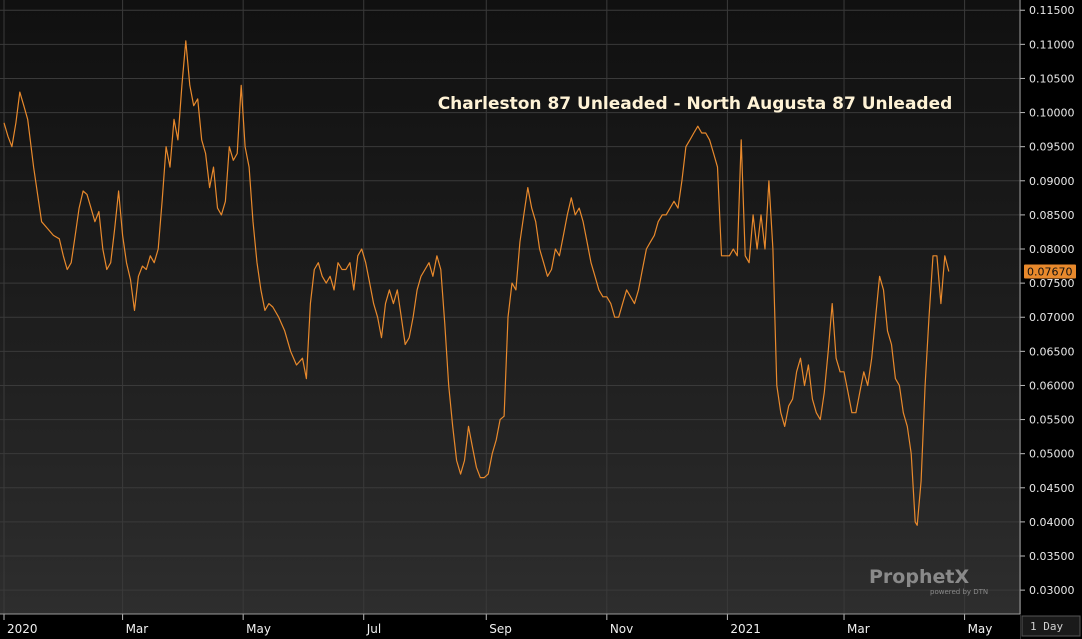 The width and height of the screenshot is (1082, 639). What do you see at coordinates (1052, 249) in the screenshot?
I see `y-tick-label: 0.08000` at bounding box center [1052, 249].